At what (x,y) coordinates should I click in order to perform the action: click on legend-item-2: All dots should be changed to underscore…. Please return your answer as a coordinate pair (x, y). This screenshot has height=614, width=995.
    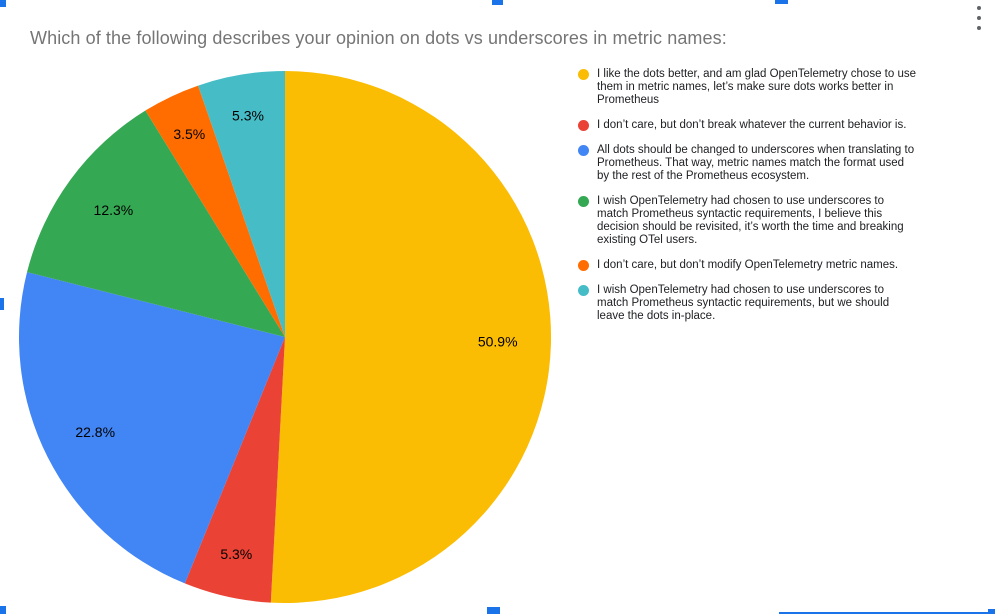
    Looking at the image, I should click on (778, 163).